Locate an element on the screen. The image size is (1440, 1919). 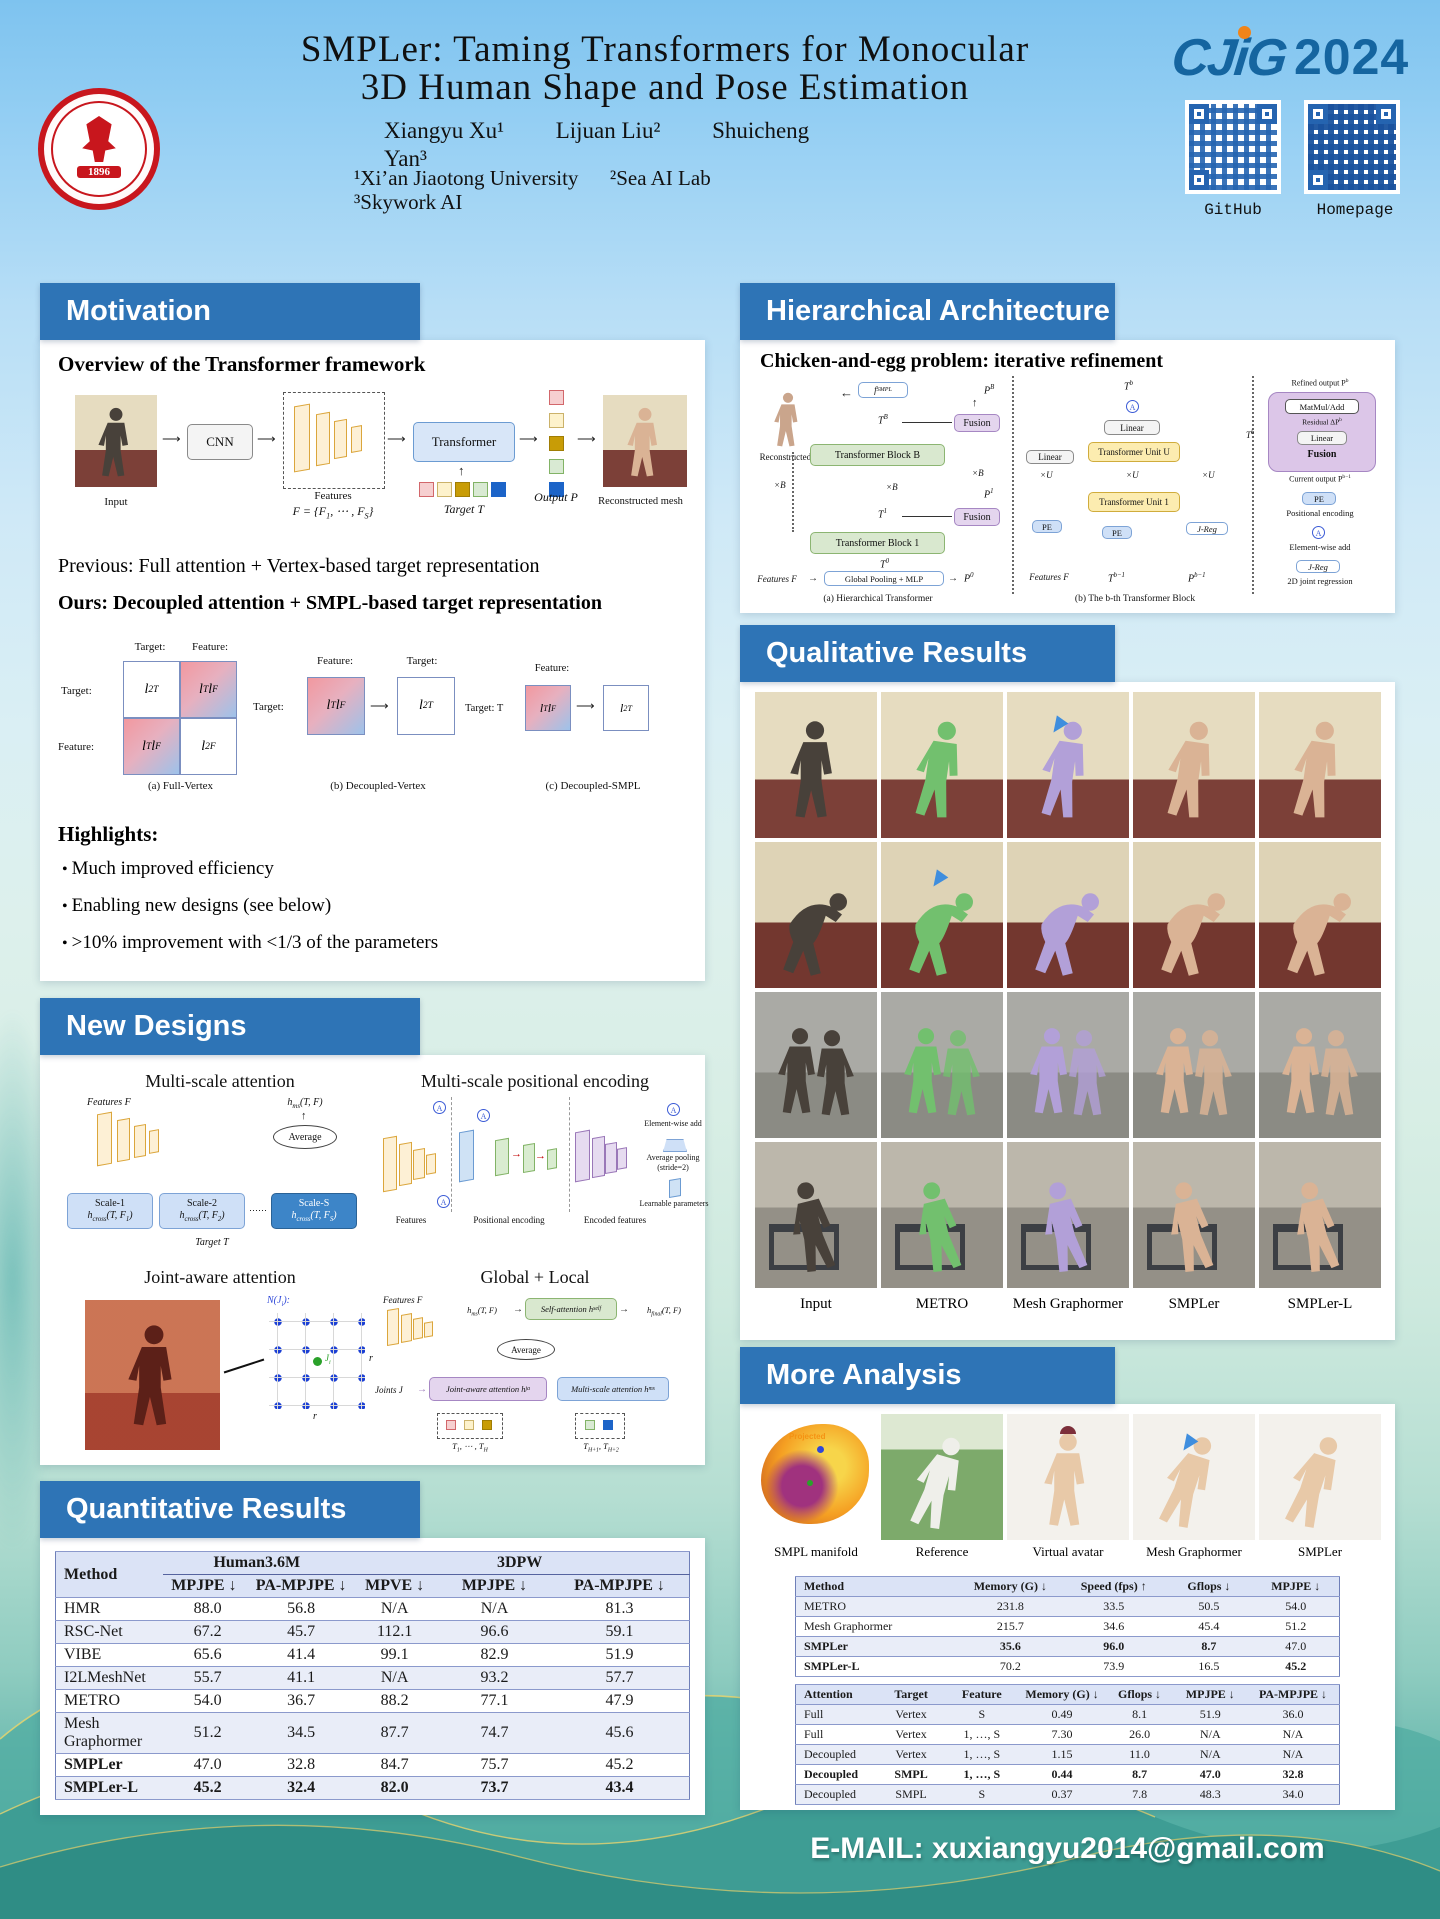
table-row: METRO 231.8 33.5 50.5 54.0 is located at coordinates (1067, 1606).